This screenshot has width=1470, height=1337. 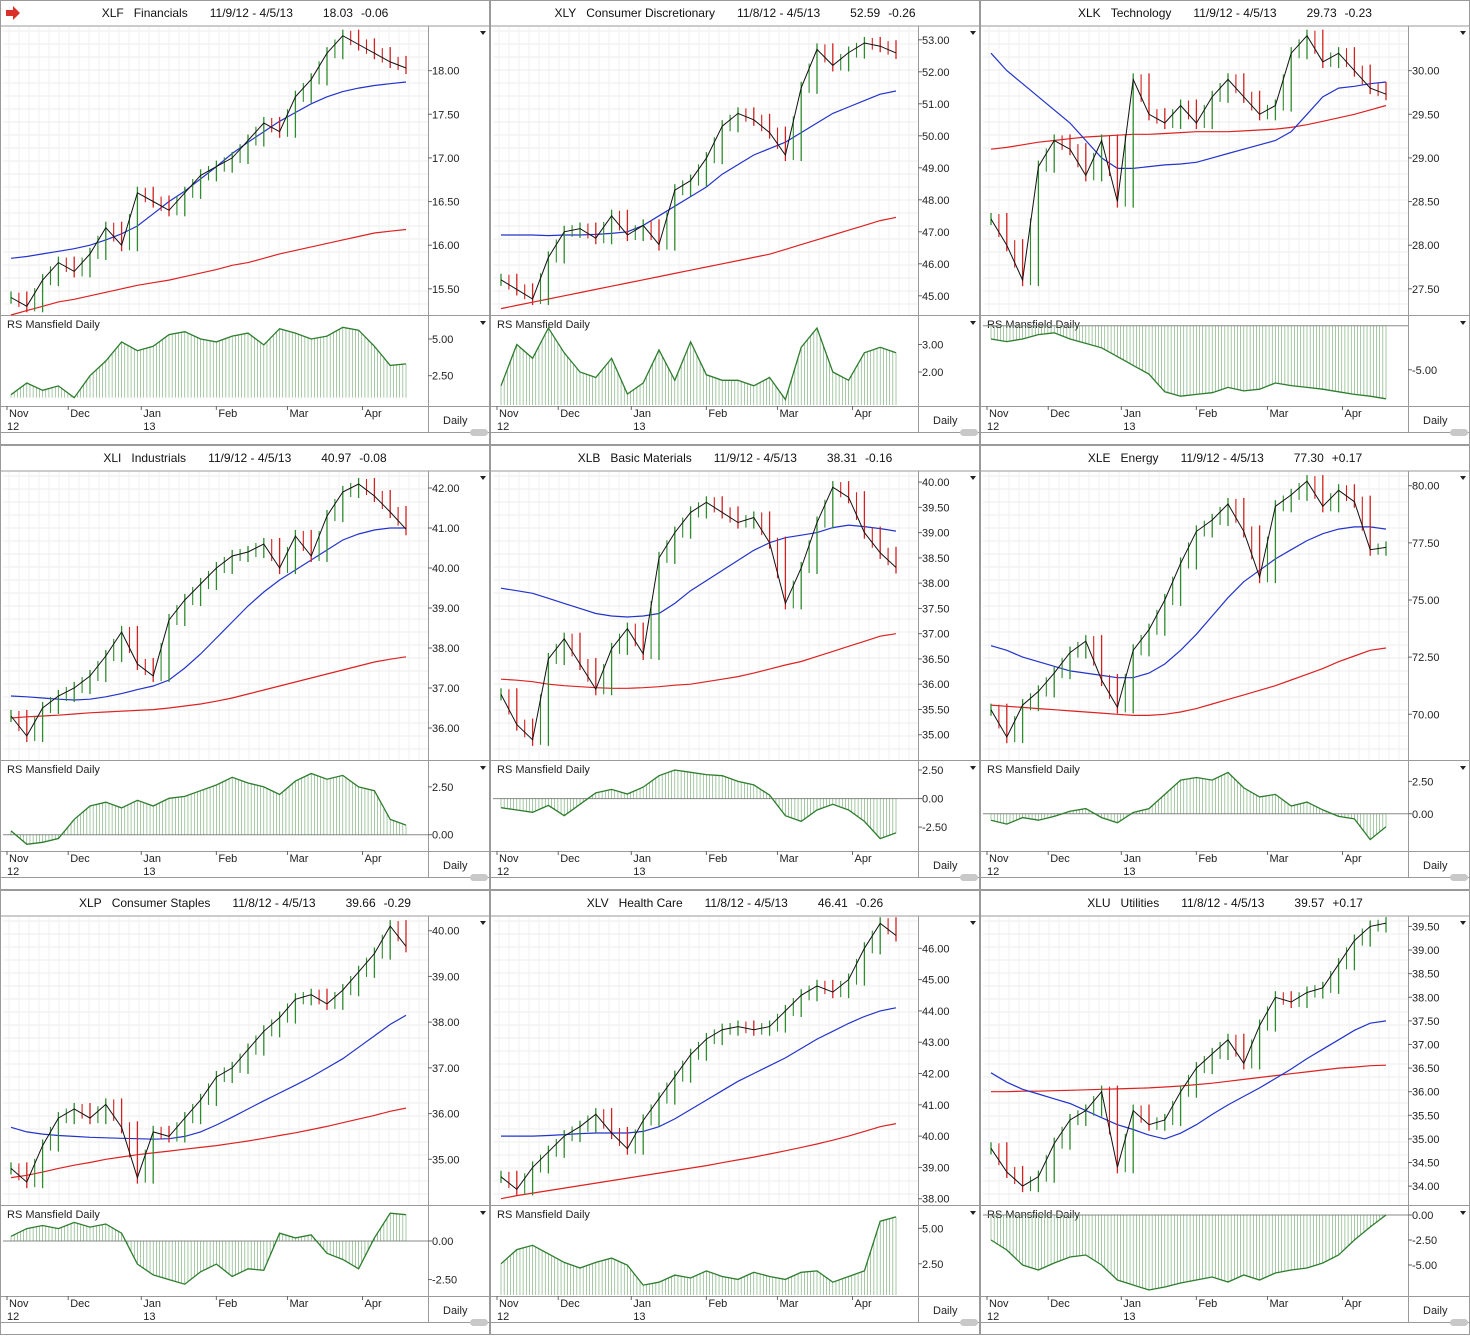 I want to click on ma50-line, so click(x=208, y=1077).